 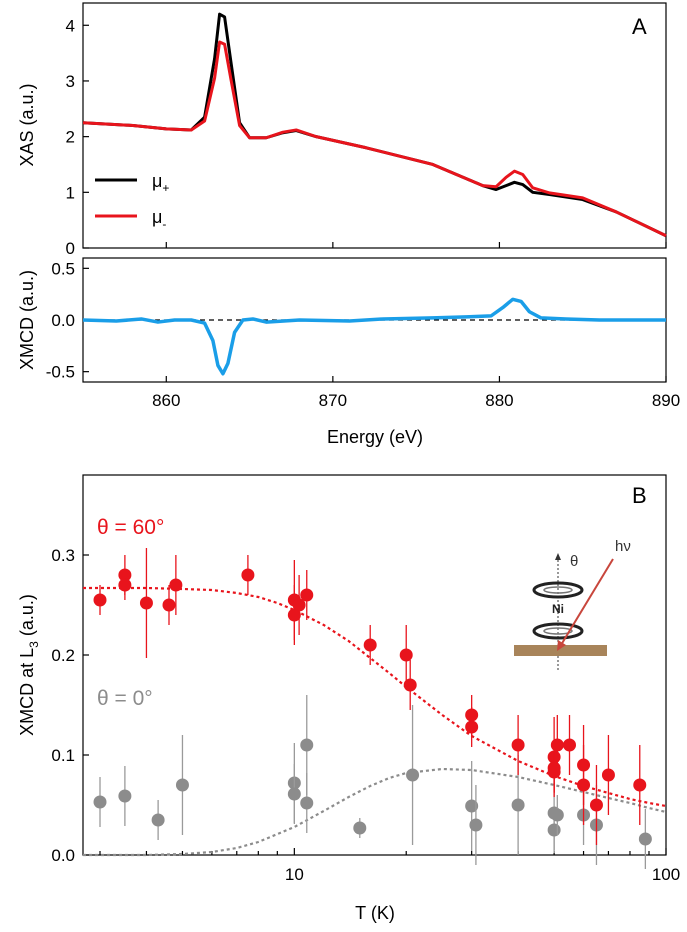 I want to click on series-label-theta60: θ = 60°, so click(x=130, y=527).